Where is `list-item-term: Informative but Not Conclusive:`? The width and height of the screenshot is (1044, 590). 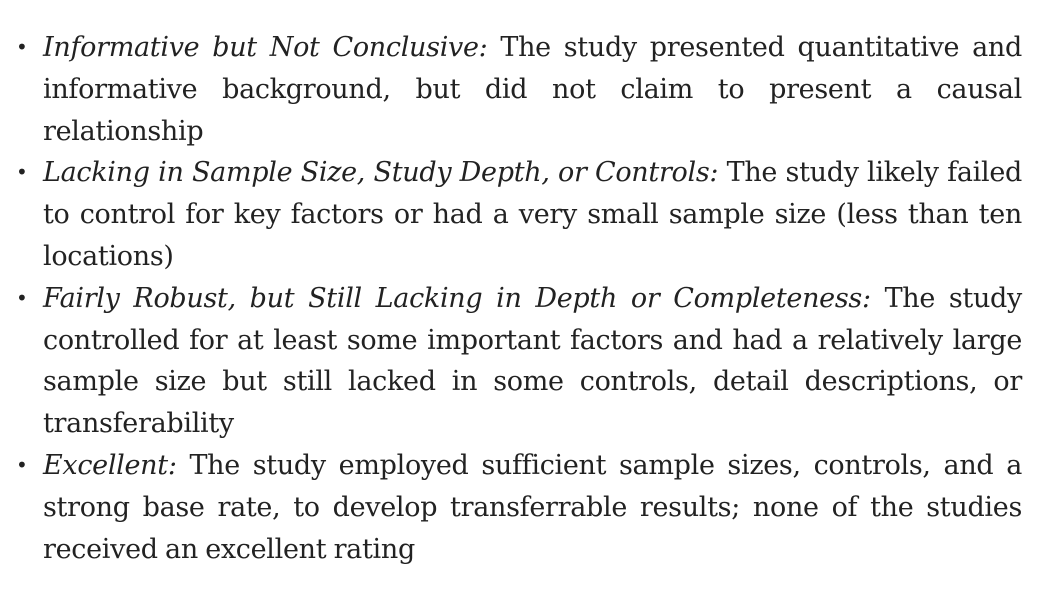 list-item-term: Informative but Not Conclusive: is located at coordinates (265, 47).